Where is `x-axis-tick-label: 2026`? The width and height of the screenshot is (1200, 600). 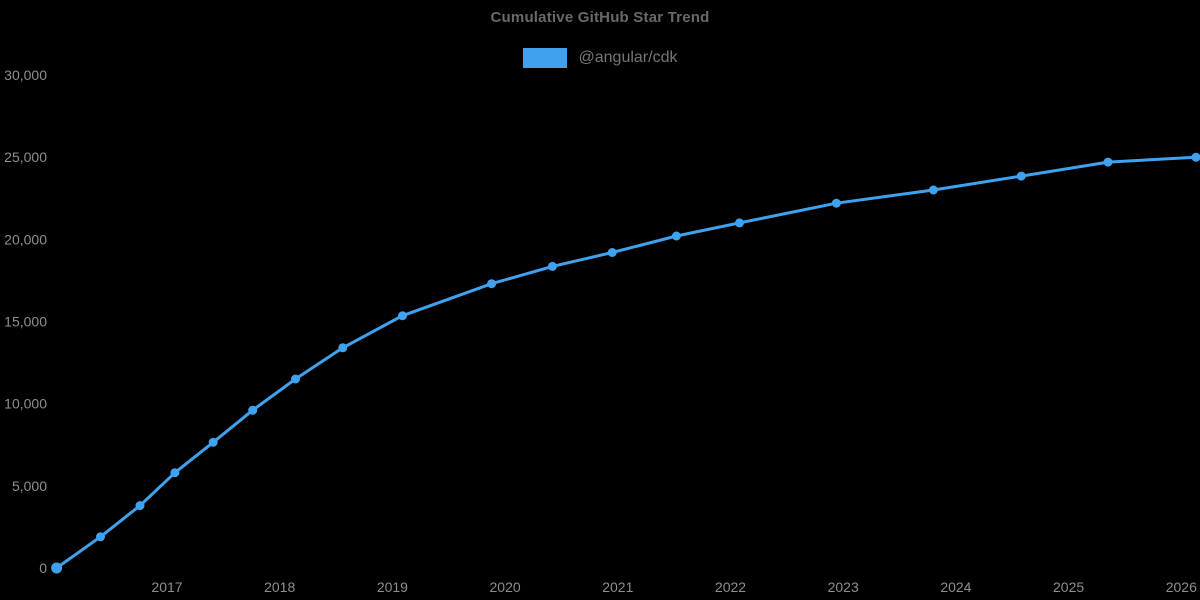 x-axis-tick-label: 2026 is located at coordinates (1181, 587).